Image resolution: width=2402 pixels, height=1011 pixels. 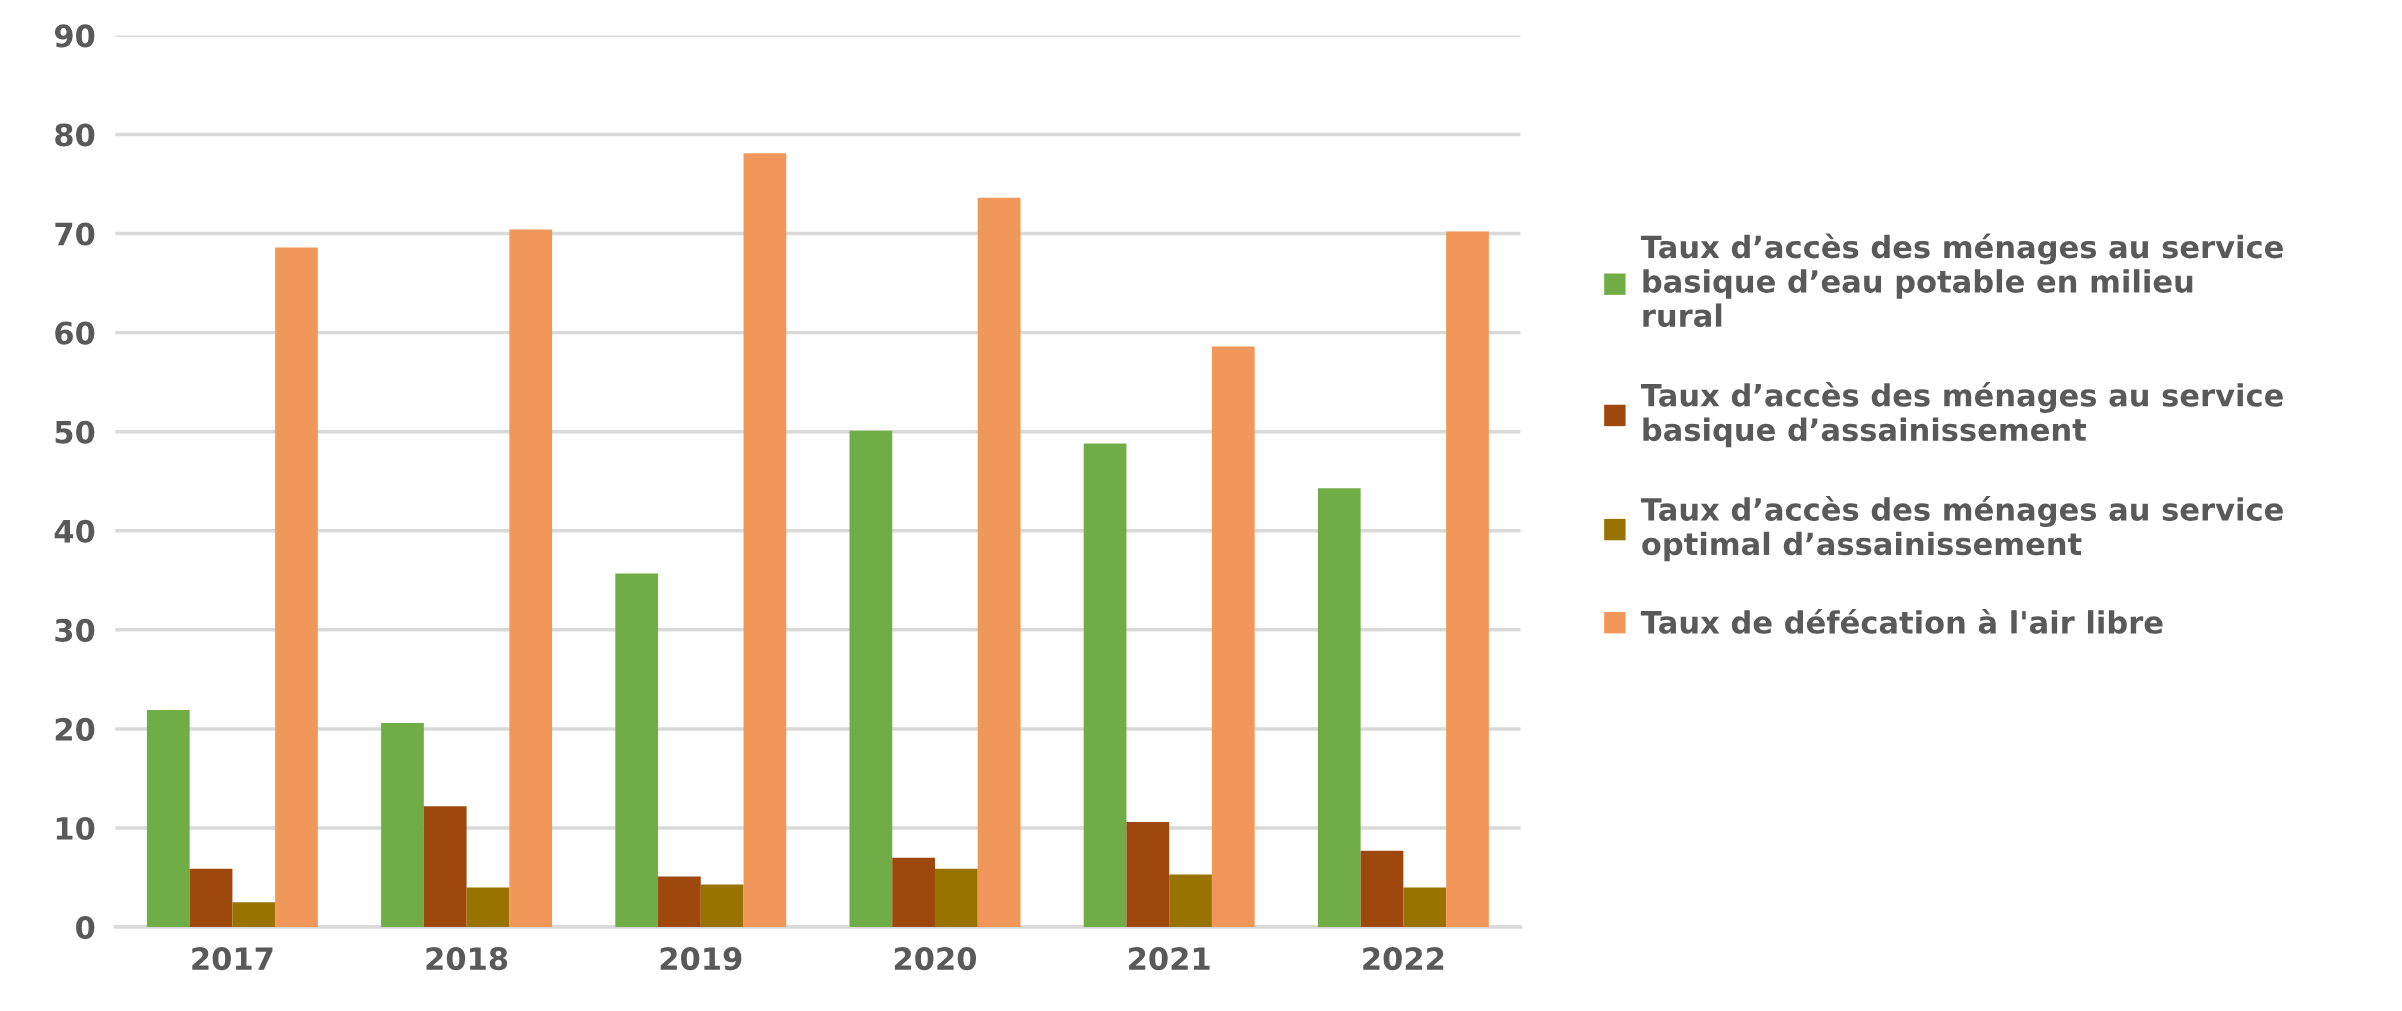 What do you see at coordinates (1901, 621) in the screenshot?
I see `legend-label: Taux de défécation à l'air libre` at bounding box center [1901, 621].